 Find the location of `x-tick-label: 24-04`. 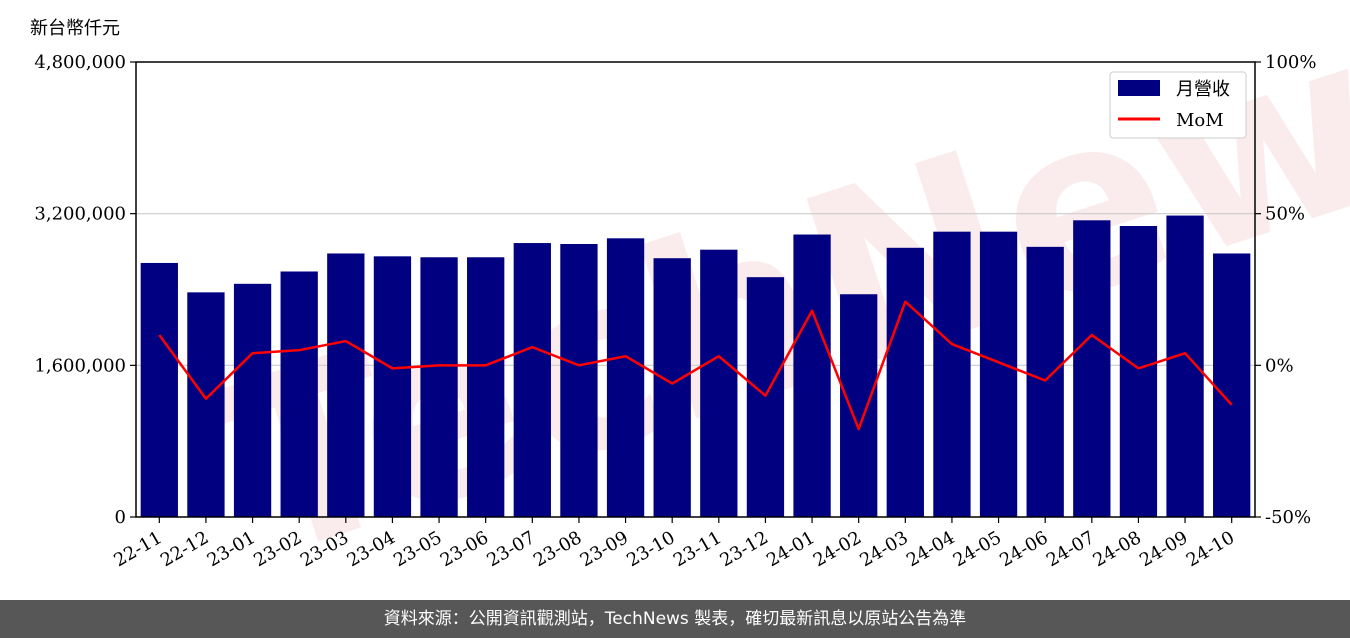

x-tick-label: 24-04 is located at coordinates (930, 549).